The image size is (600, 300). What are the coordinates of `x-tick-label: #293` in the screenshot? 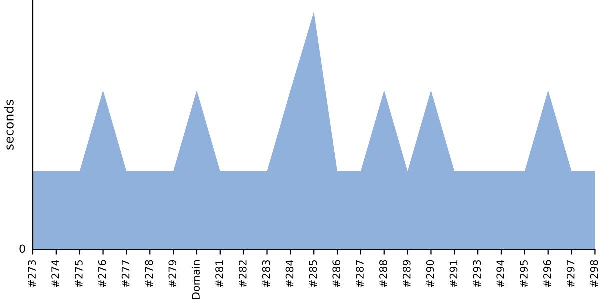 It's located at (477, 274).